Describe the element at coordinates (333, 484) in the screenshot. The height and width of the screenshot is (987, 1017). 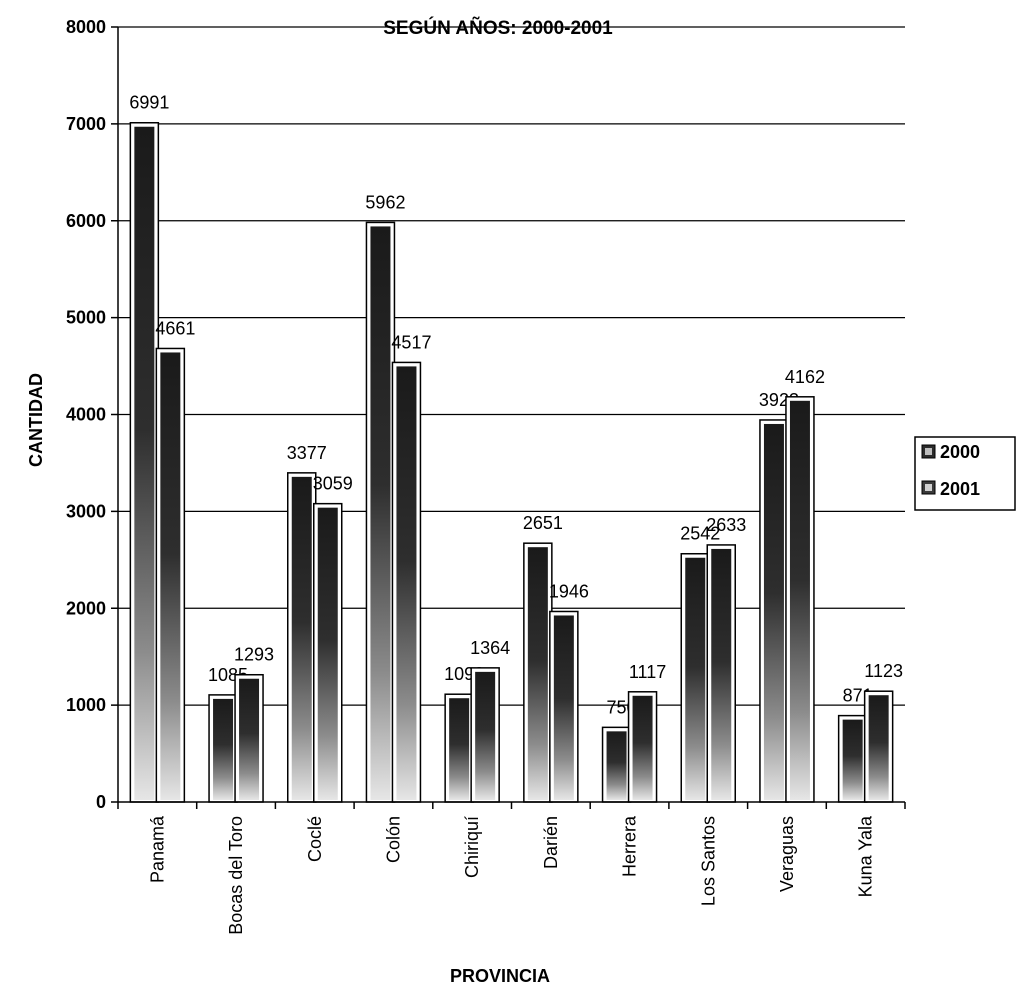
I see `data-label: 3059` at that location.